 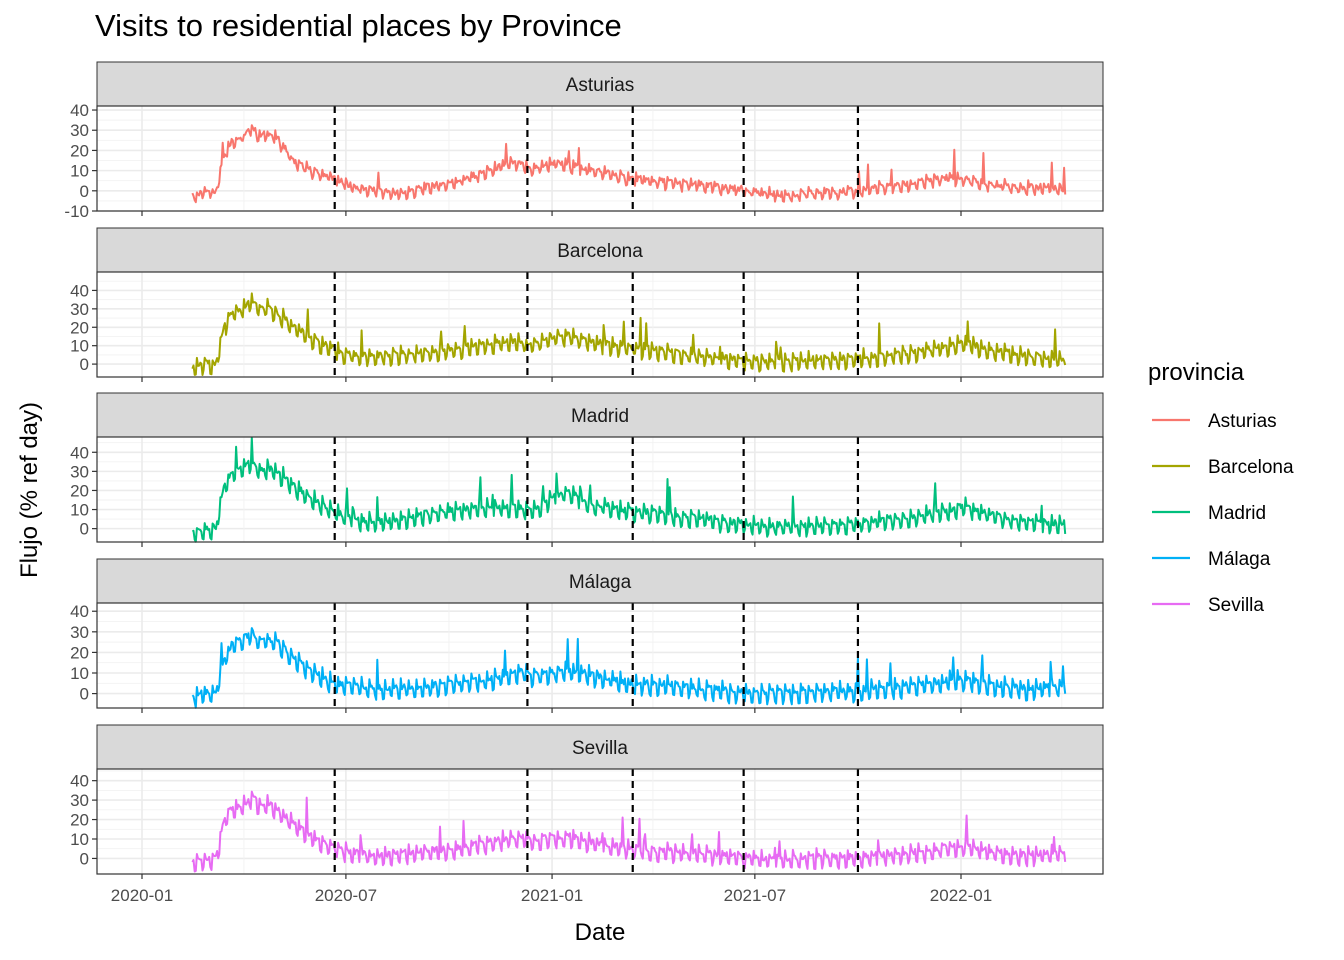 What do you see at coordinates (755, 895) in the screenshot?
I see `x-tick-label: 2021-07` at bounding box center [755, 895].